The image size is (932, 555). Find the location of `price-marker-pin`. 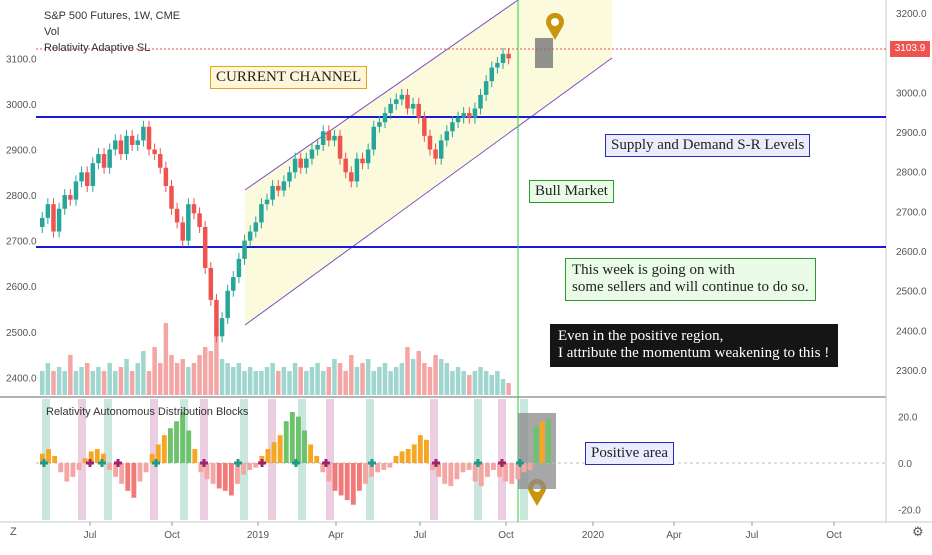

price-marker-pin is located at coordinates (555, 26).